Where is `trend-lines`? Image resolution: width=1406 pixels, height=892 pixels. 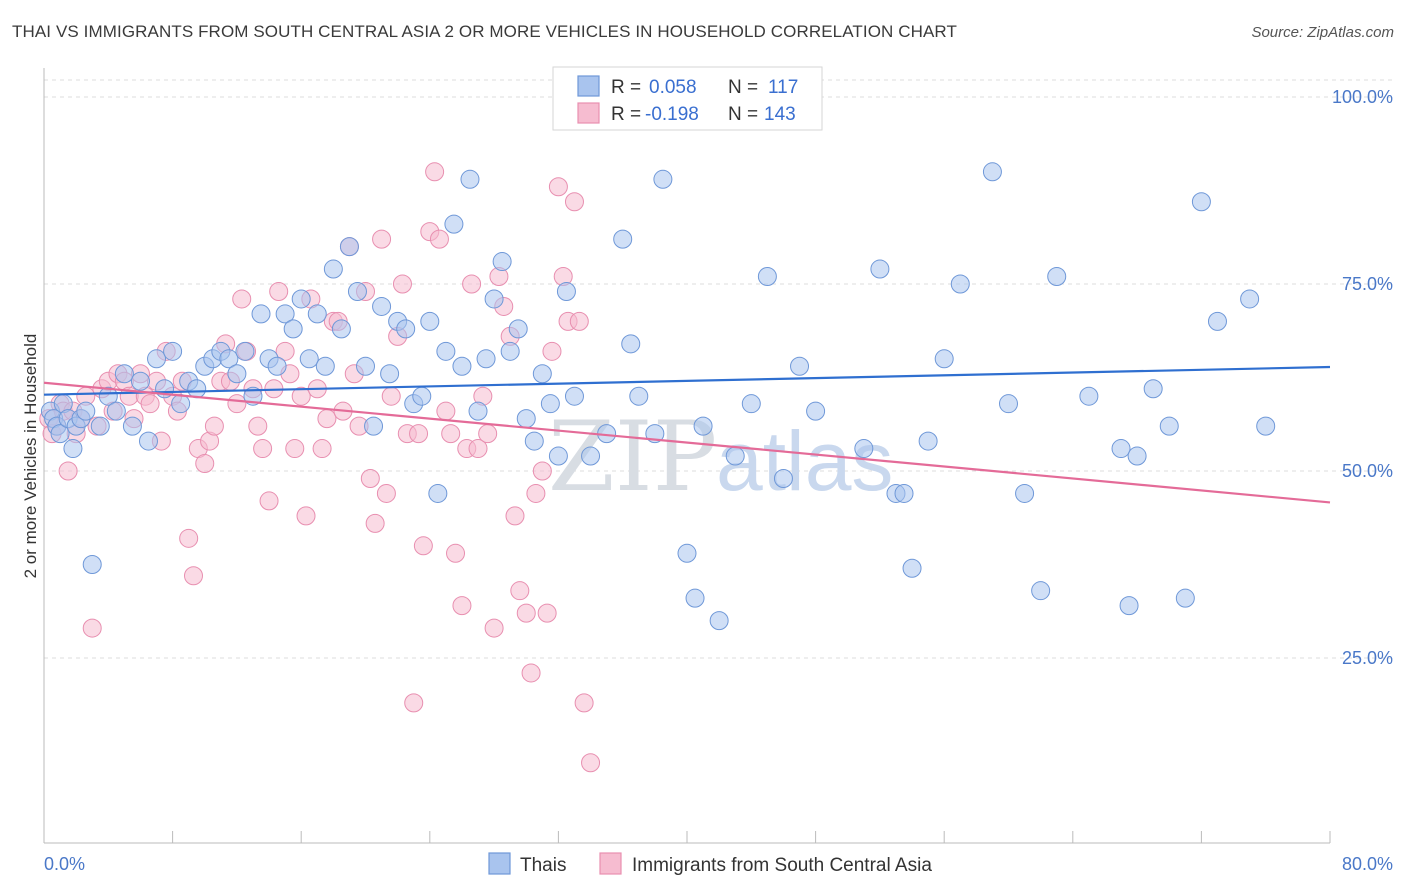 trend-lines is located at coordinates (687, 434).